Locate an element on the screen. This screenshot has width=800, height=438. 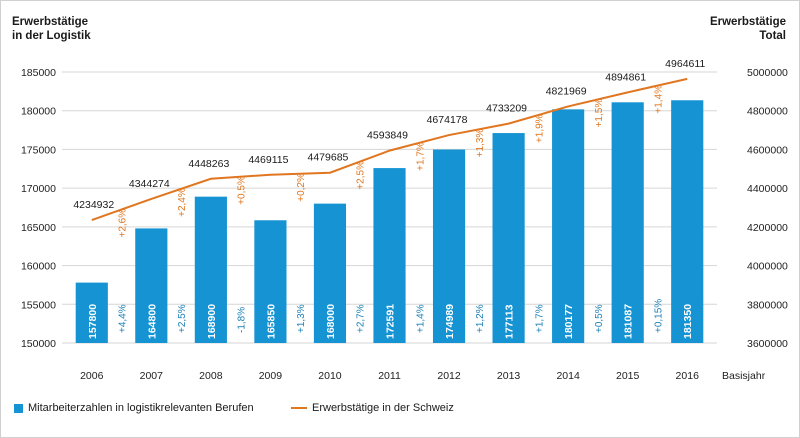
x-tick-label: 2012 is located at coordinates (449, 376).